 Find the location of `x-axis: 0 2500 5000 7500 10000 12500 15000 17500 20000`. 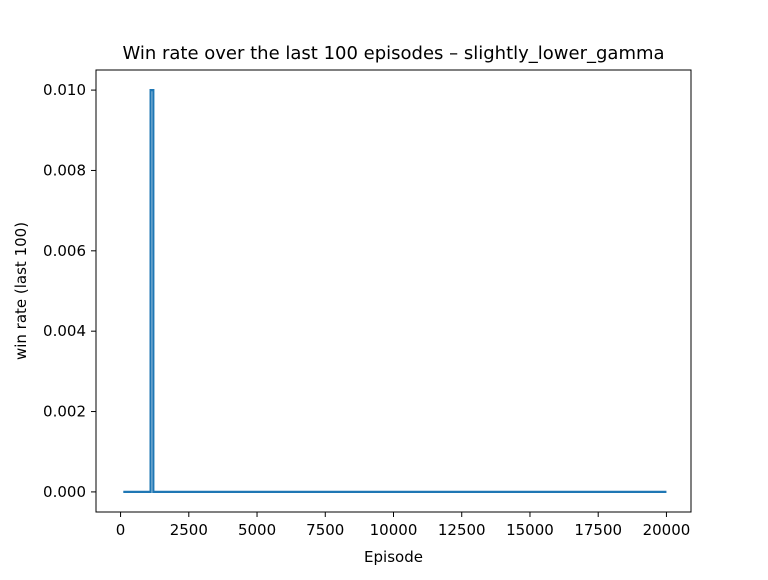

x-axis: 0 2500 5000 7500 10000 12500 15000 17500 20000 is located at coordinates (403, 525).